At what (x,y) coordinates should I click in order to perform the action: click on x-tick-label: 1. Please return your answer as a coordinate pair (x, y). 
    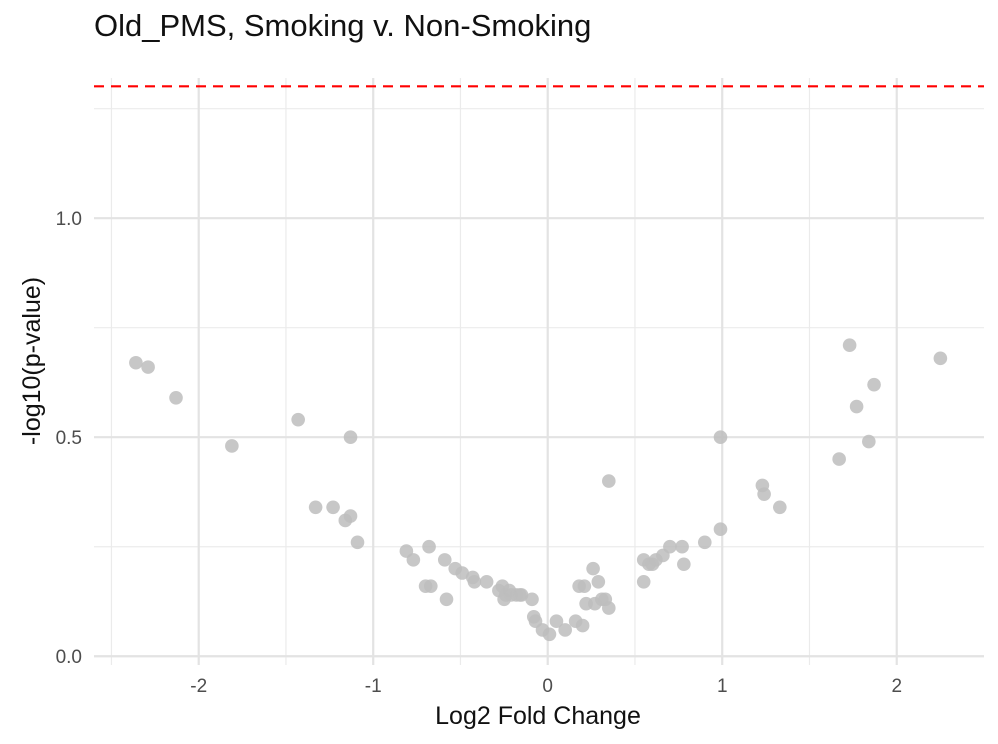
    Looking at the image, I should click on (722, 686).